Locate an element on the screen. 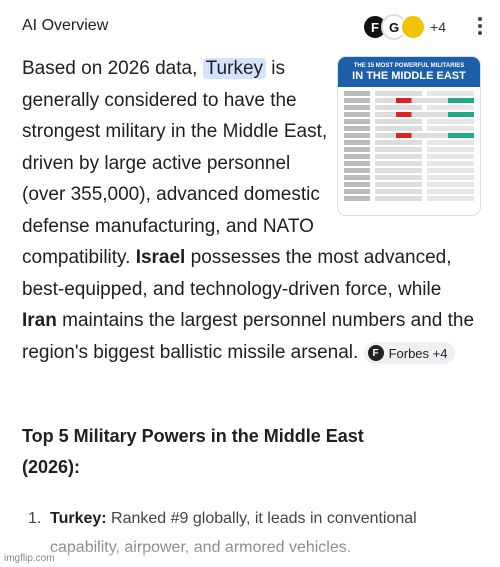 The height and width of the screenshot is (567, 500). source-icon: G is located at coordinates (394, 27).